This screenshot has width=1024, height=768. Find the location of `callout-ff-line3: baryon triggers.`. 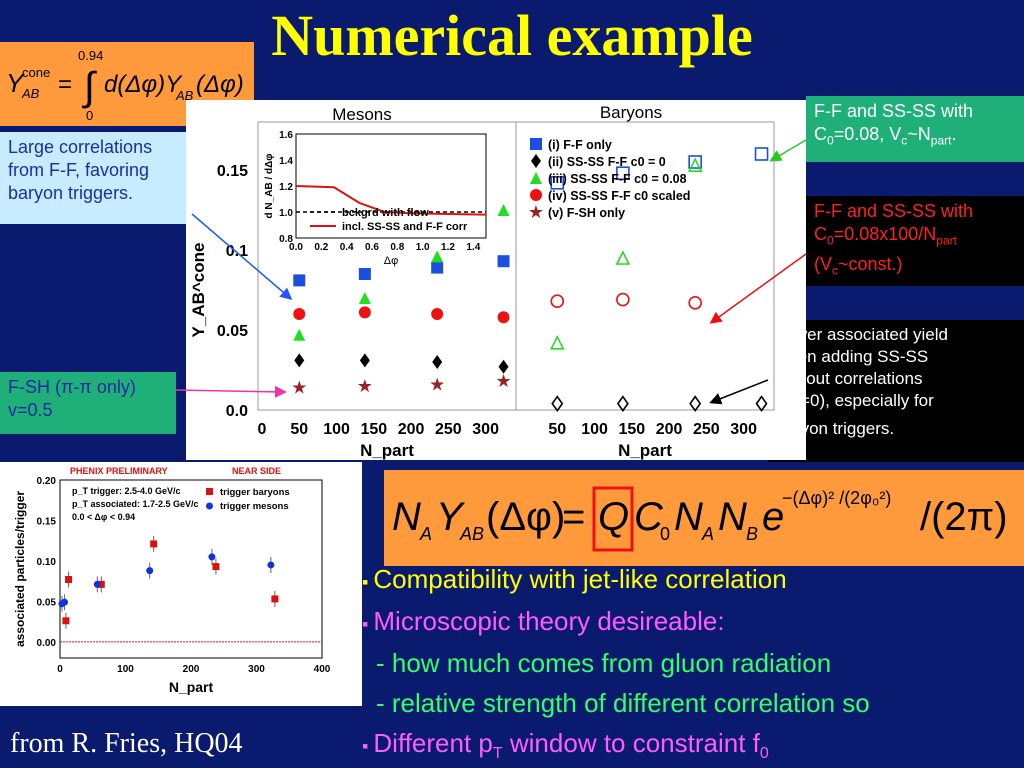

callout-ff-line3: baryon triggers. is located at coordinates (71, 193).